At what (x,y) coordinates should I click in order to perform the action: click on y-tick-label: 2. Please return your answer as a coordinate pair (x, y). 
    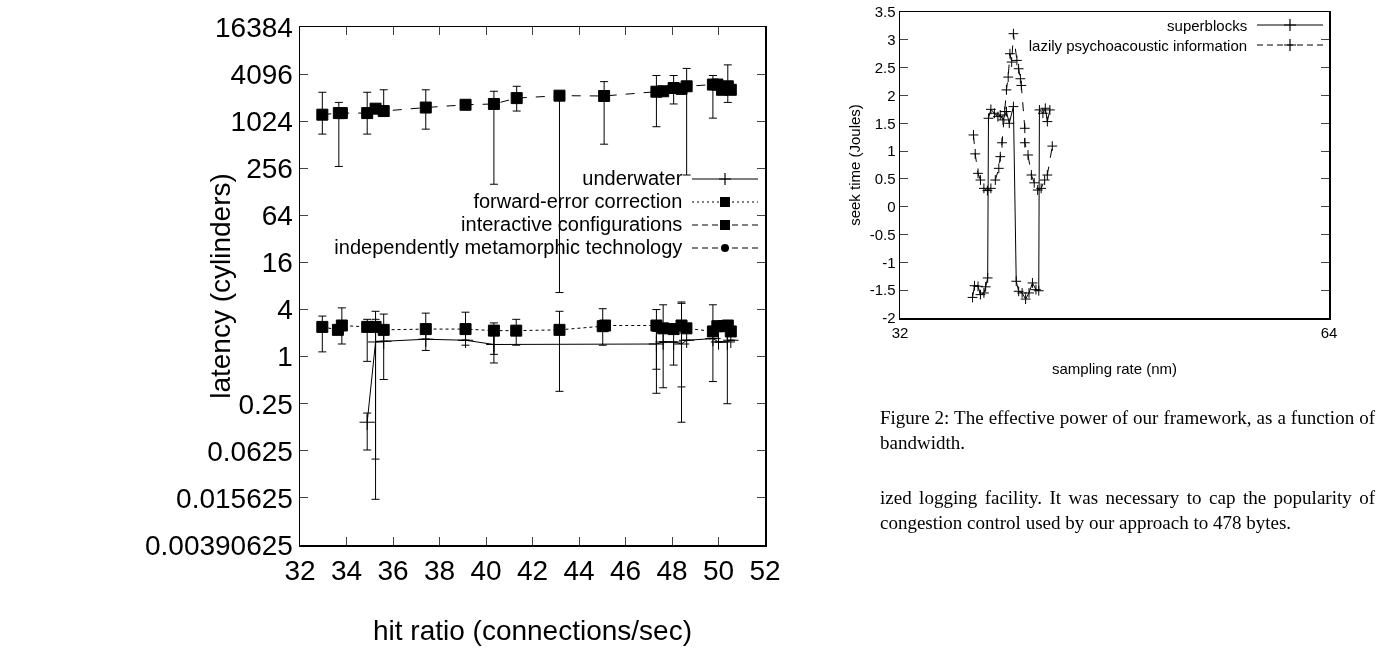
    Looking at the image, I should click on (891, 95).